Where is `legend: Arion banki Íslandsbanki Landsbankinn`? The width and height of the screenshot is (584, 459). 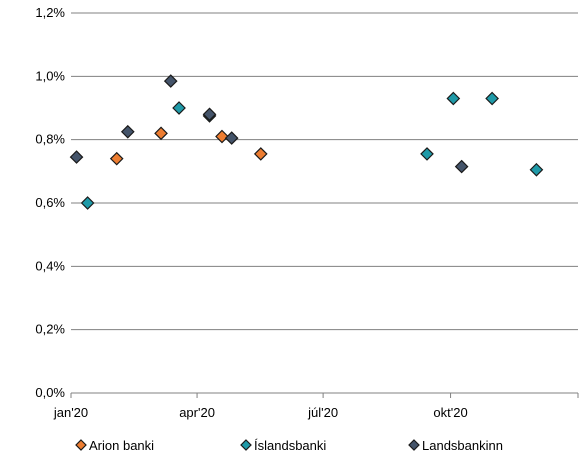 legend: Arion banki Íslandsbanki Landsbankinn is located at coordinates (289, 445).